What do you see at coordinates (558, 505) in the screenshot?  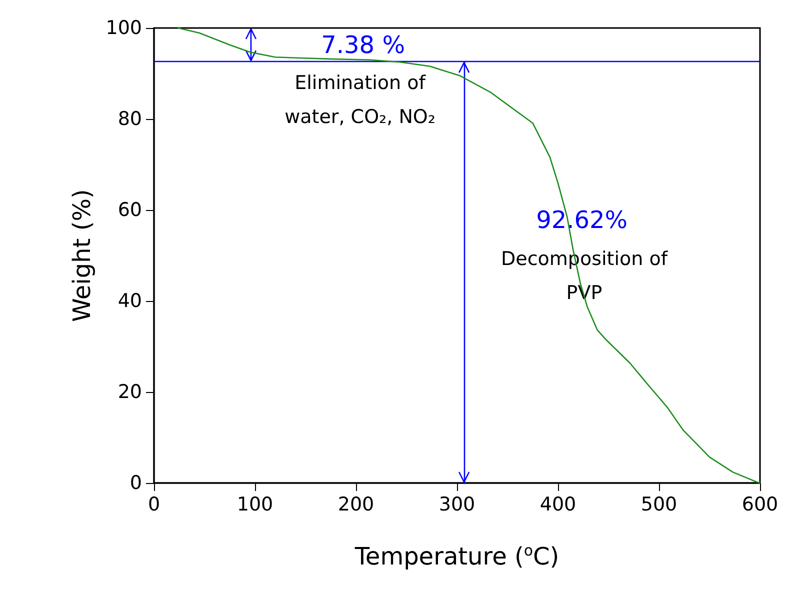 I see `x-tick-label: 400` at bounding box center [558, 505].